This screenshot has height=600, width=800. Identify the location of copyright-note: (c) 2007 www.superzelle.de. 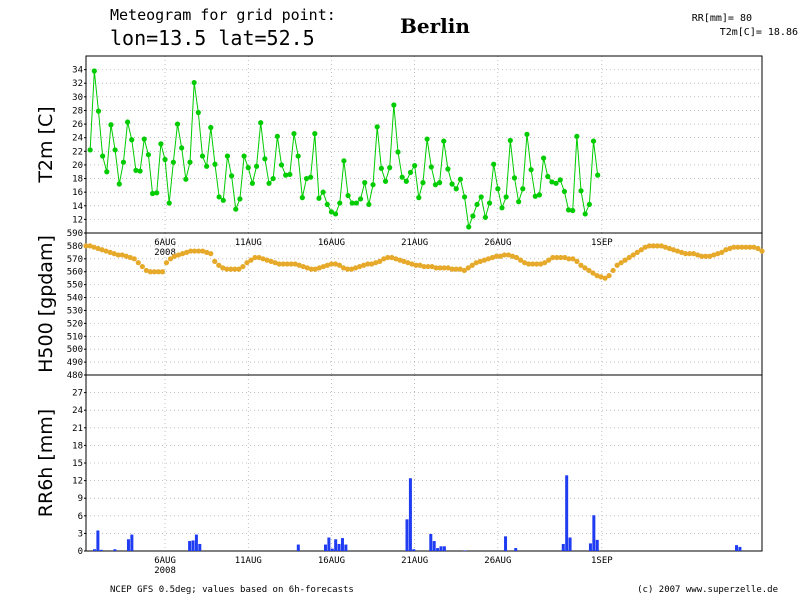
(707, 590).